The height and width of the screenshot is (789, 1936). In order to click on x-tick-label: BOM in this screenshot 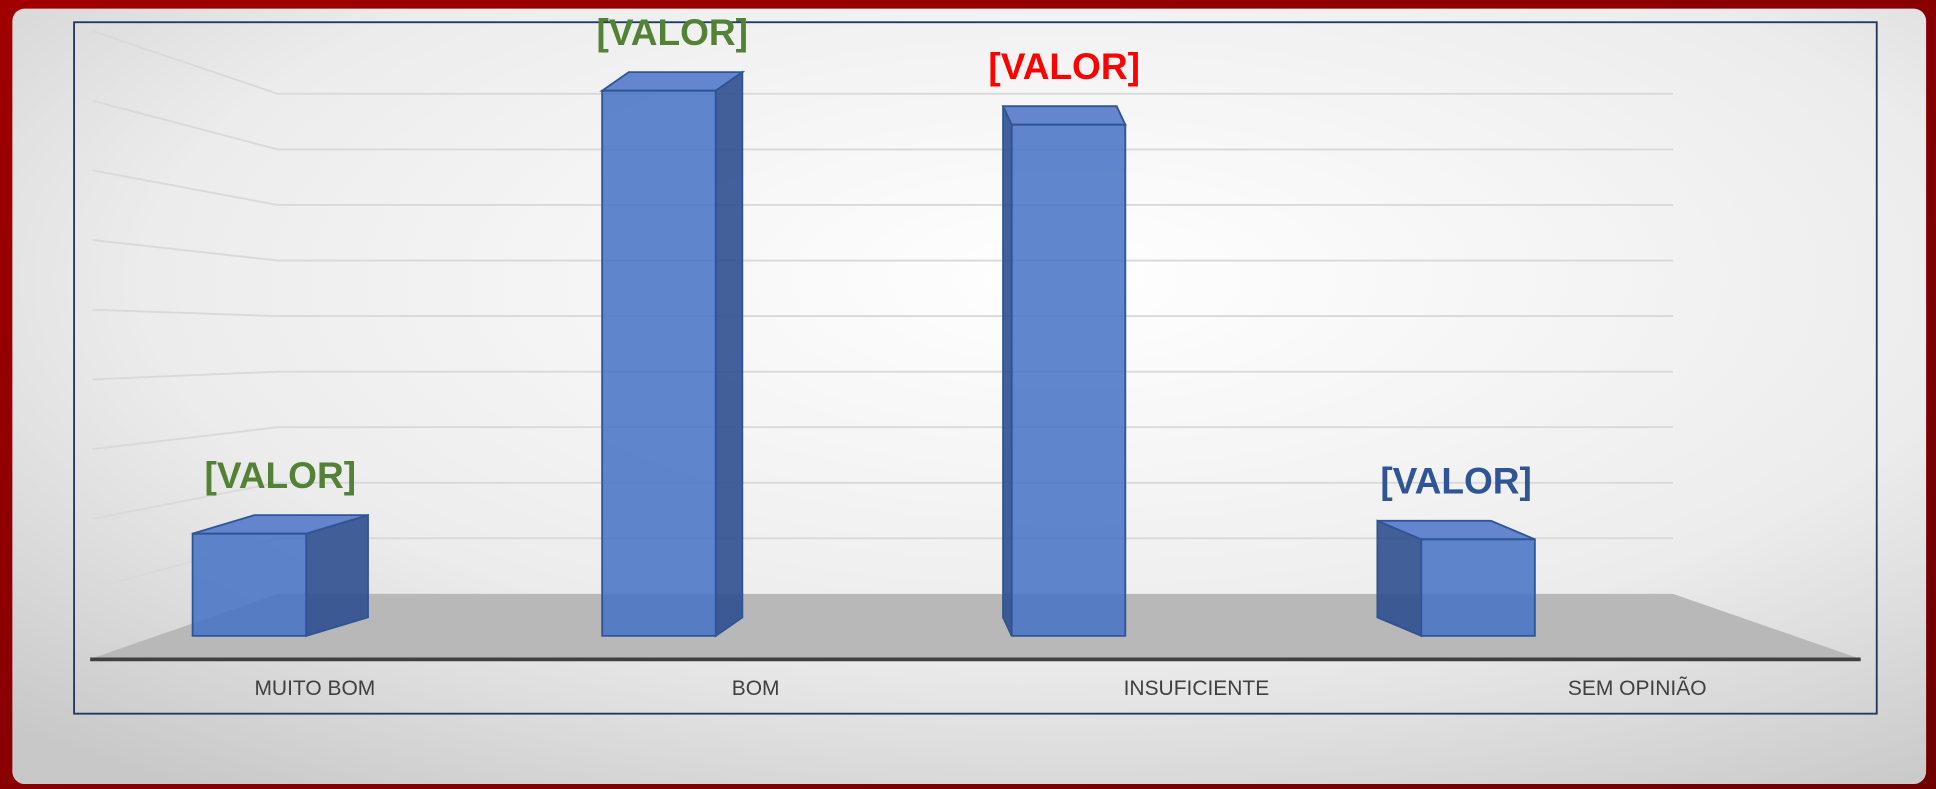, I will do `click(756, 688)`.